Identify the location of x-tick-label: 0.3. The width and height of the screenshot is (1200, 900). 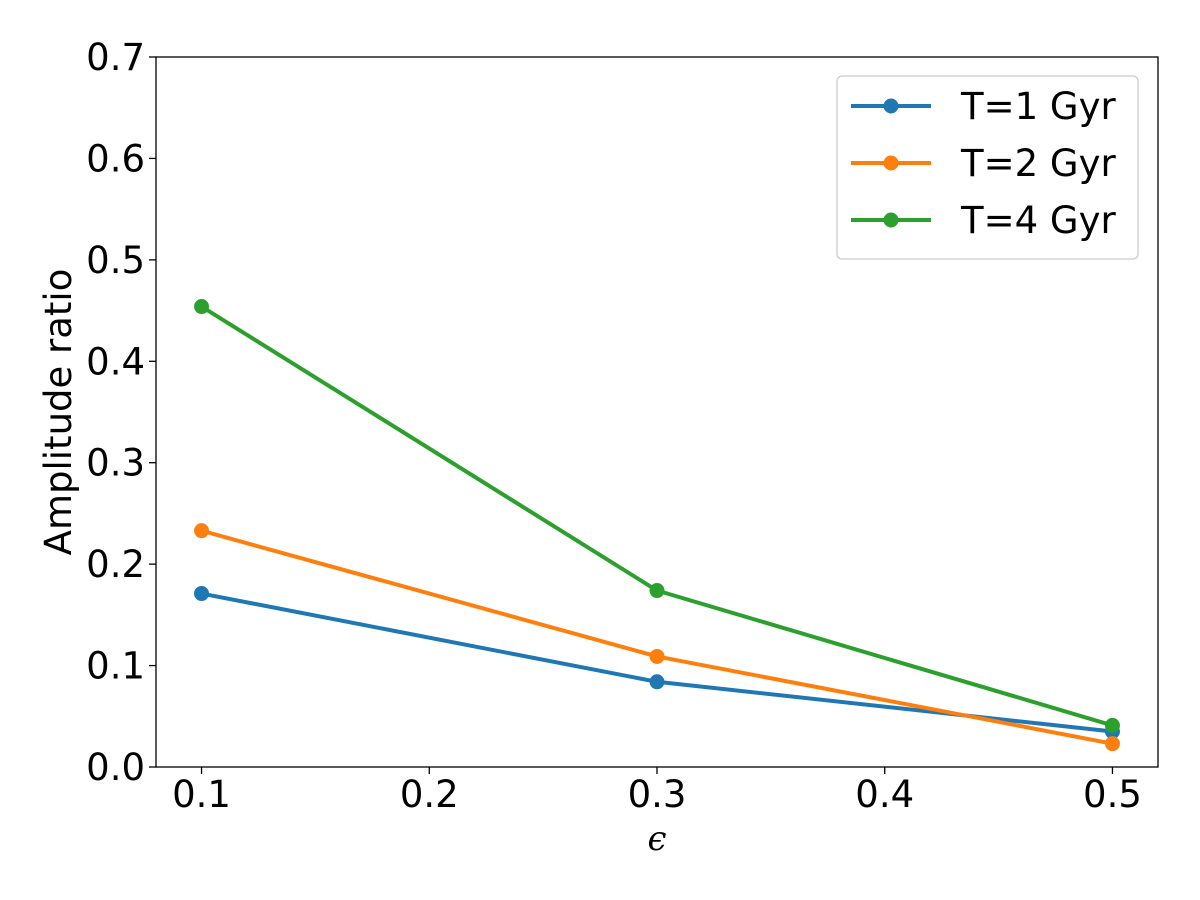
(657, 794).